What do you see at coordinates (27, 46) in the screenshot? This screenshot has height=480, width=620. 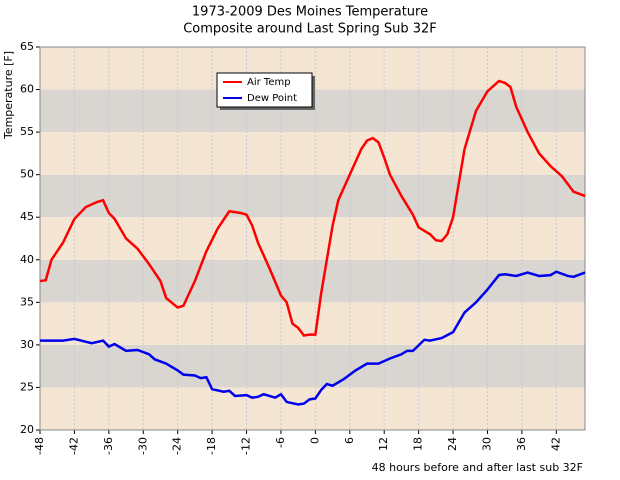 I see `y-tick-label: 65` at bounding box center [27, 46].